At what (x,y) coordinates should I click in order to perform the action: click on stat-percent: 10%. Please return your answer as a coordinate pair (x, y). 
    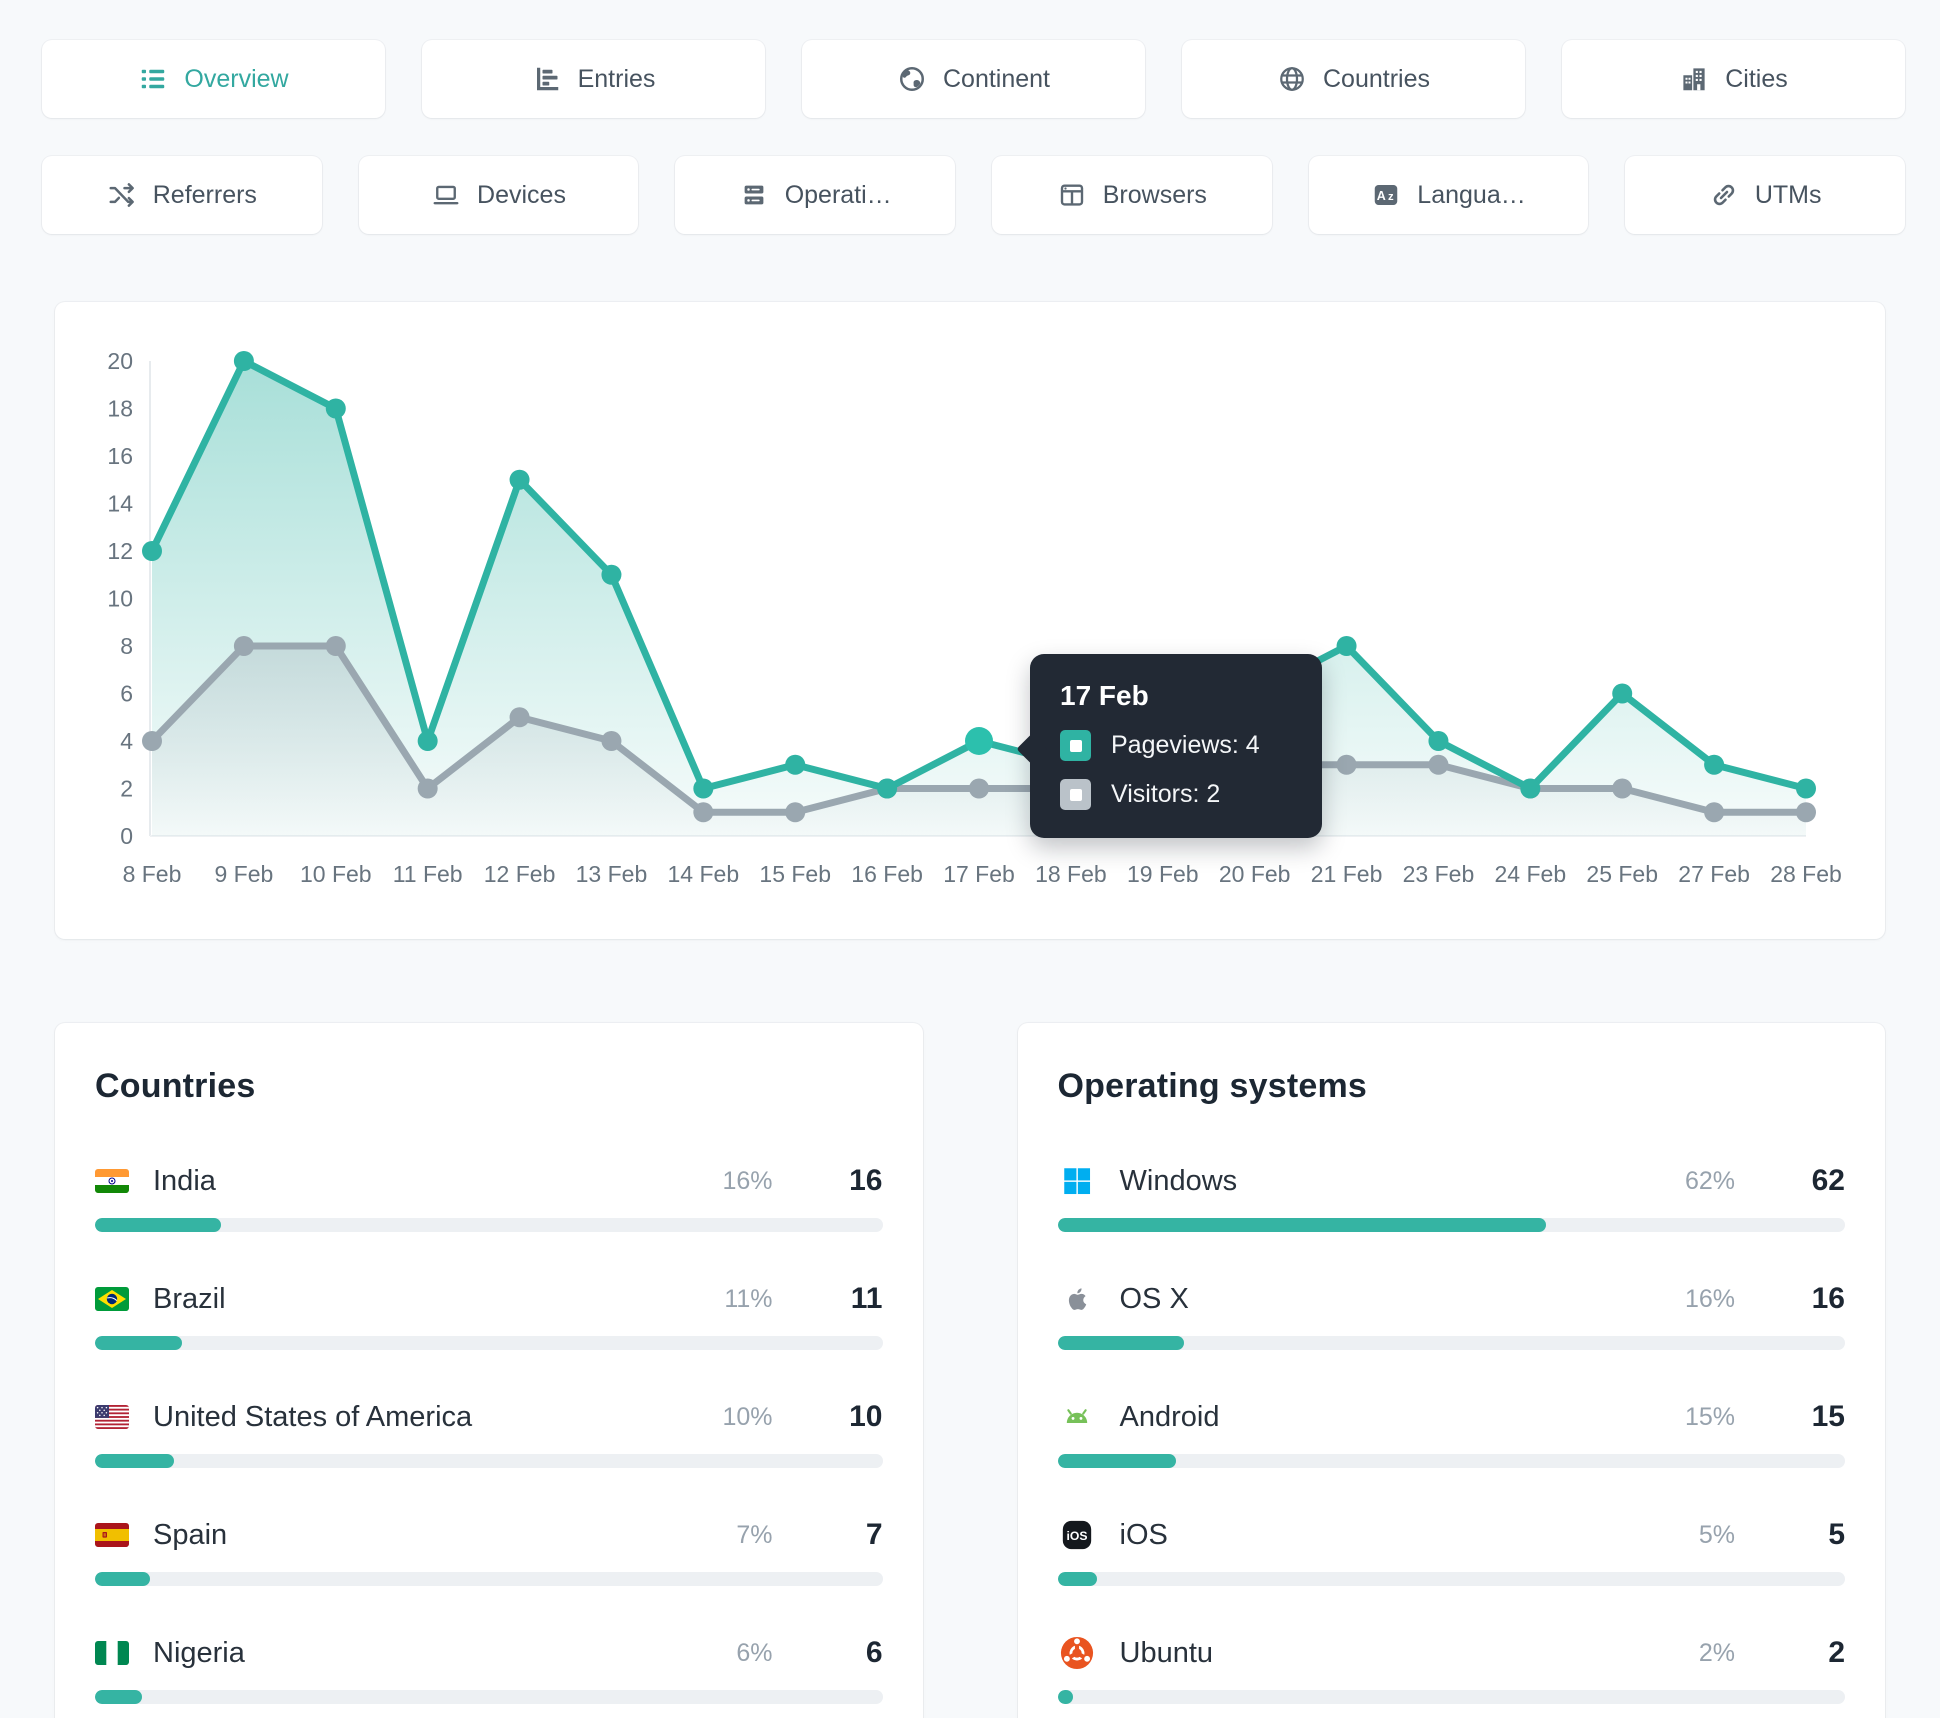
    Looking at the image, I should click on (747, 1416).